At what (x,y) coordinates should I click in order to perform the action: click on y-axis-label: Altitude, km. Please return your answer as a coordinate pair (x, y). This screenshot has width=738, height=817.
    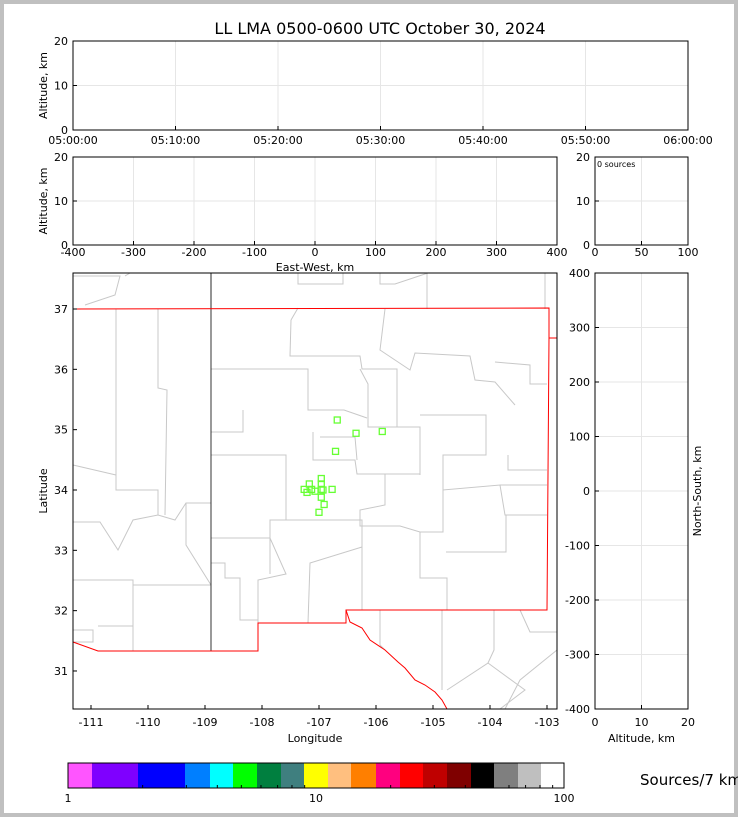
    Looking at the image, I should click on (43, 200).